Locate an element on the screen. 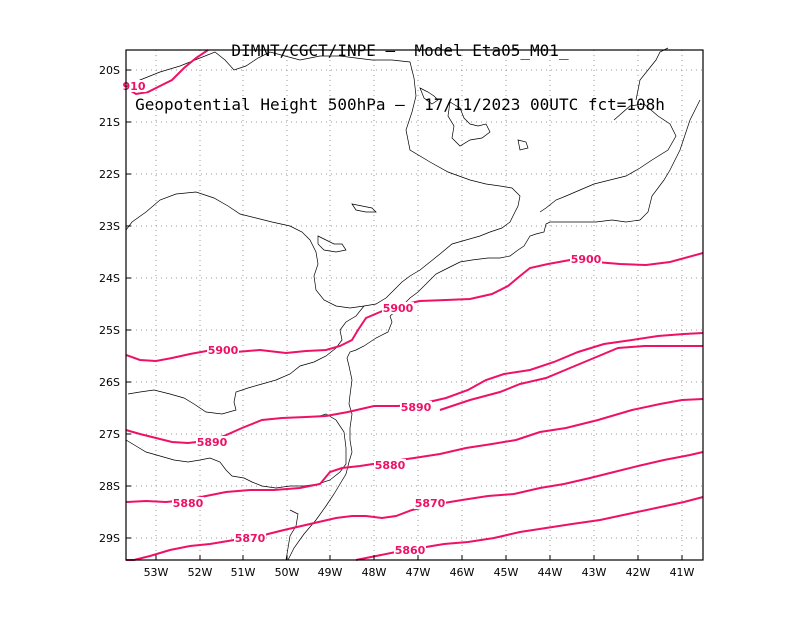  lon-tick-label: 41W is located at coordinates (682, 572).